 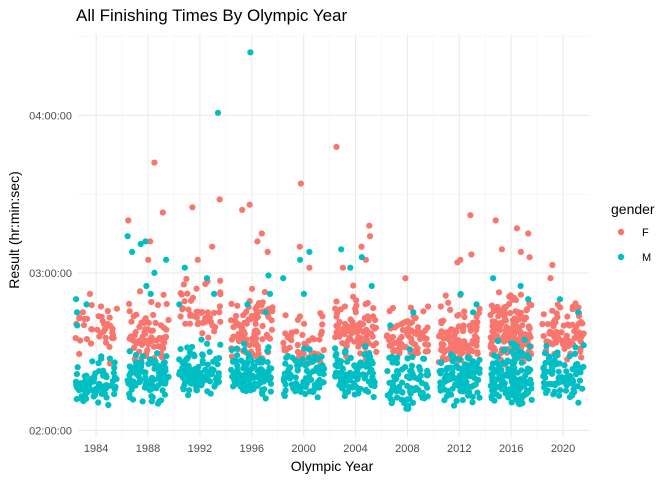 What do you see at coordinates (459, 449) in the screenshot?
I see `x-tick-label: 2012` at bounding box center [459, 449].